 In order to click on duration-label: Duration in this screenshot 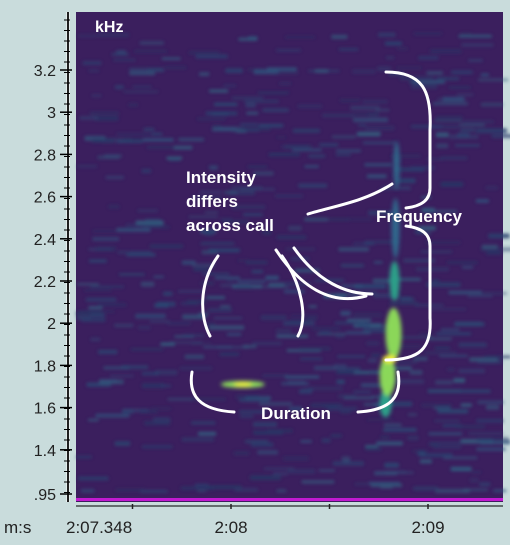, I will do `click(296, 413)`.